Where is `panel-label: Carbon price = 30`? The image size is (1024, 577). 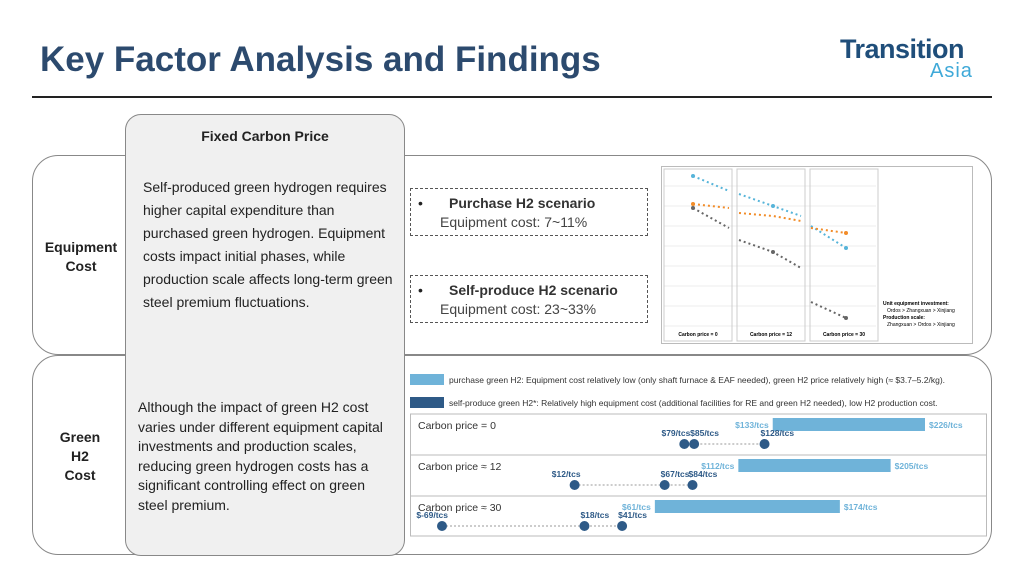 panel-label: Carbon price = 30 is located at coordinates (844, 335).